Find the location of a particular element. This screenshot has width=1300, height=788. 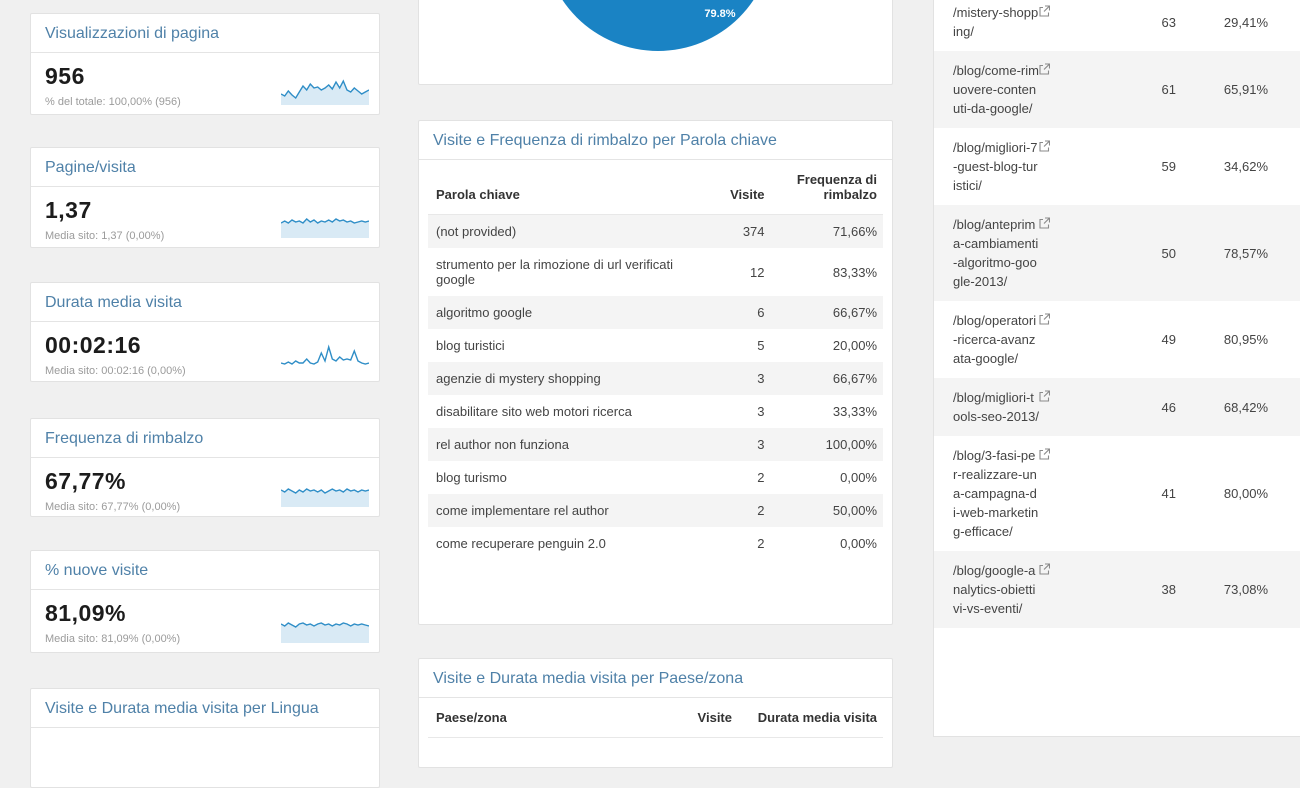

new-visits-subtitle: Media sito: 81,09% (0,00%) is located at coordinates (113, 639).